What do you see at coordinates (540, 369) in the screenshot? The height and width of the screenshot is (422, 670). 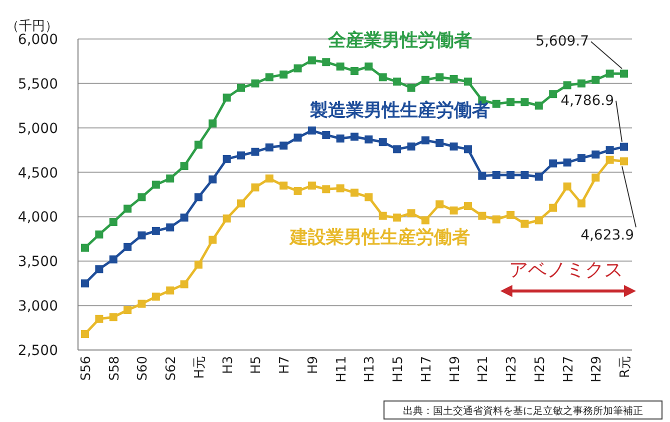 I see `x-tick-label: H25` at bounding box center [540, 369].